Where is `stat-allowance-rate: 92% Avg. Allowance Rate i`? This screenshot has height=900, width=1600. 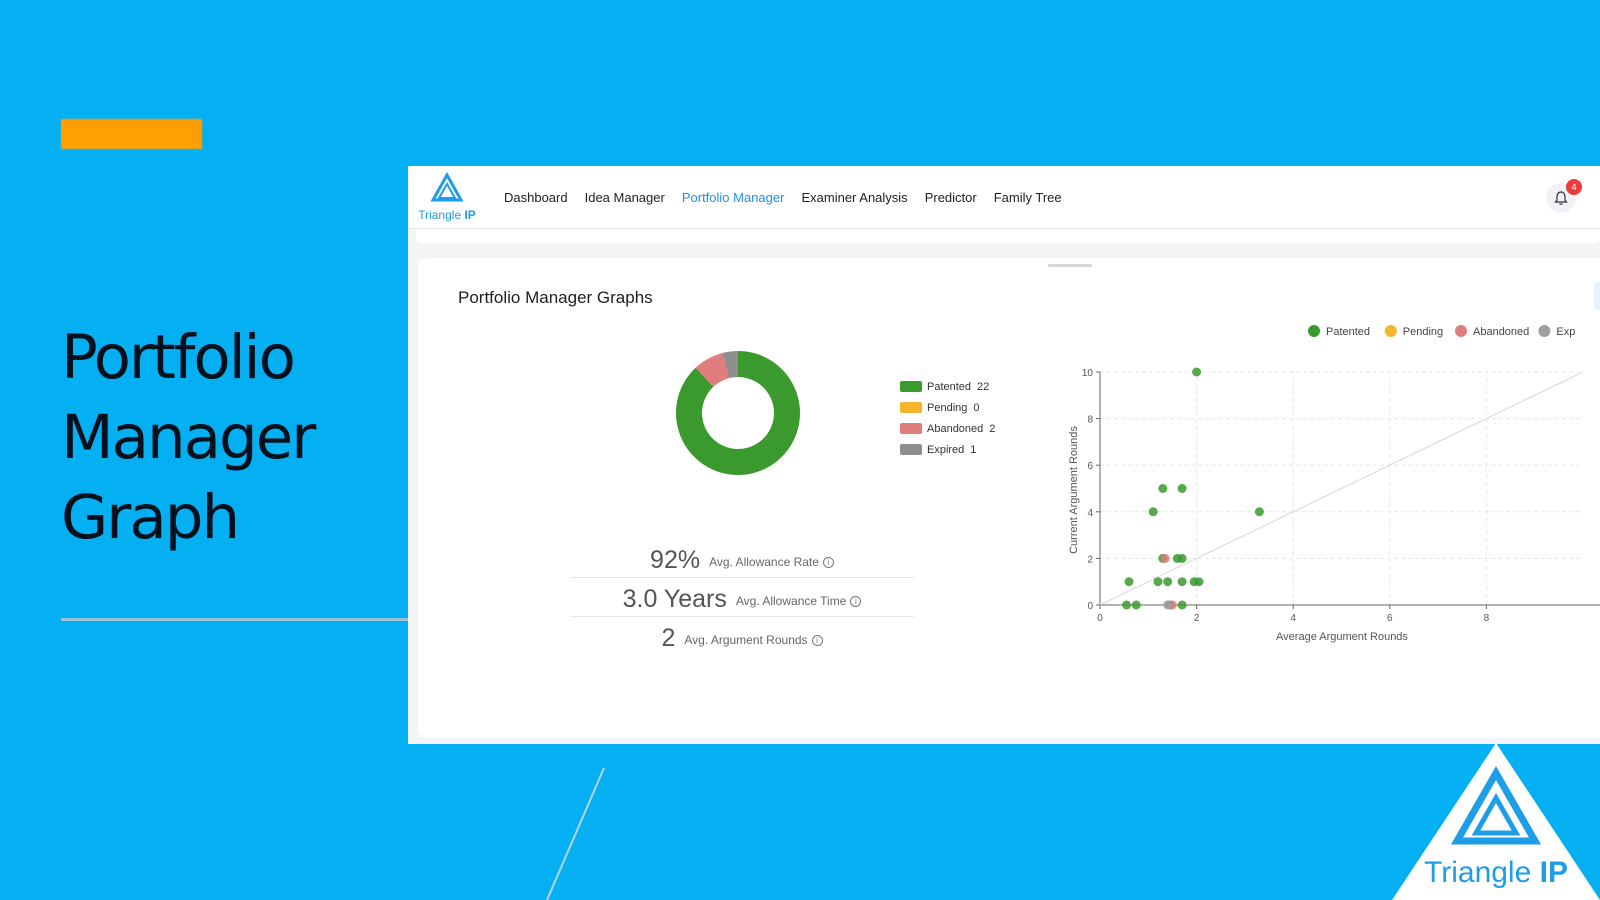 stat-allowance-rate: 92% Avg. Allowance Rate i is located at coordinates (742, 557).